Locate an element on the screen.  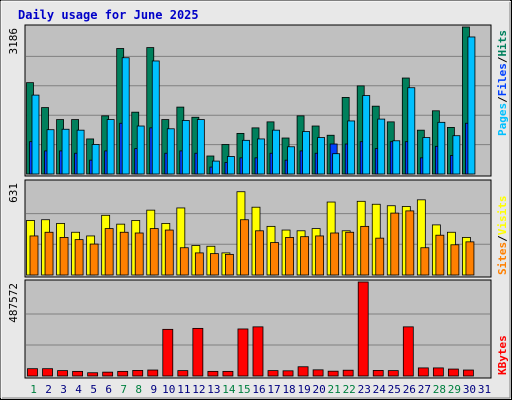
day-label: 25 is located at coordinates (394, 389).